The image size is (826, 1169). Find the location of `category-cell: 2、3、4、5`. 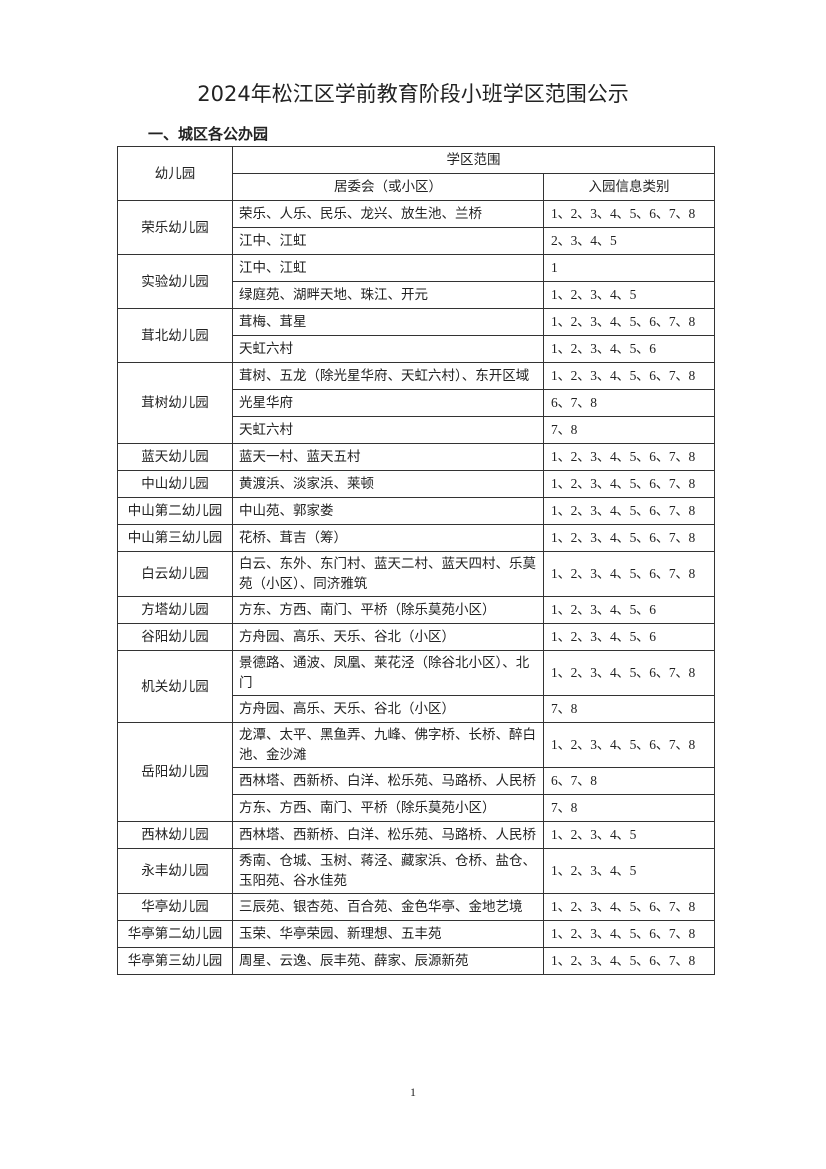

category-cell: 2、3、4、5 is located at coordinates (629, 241).